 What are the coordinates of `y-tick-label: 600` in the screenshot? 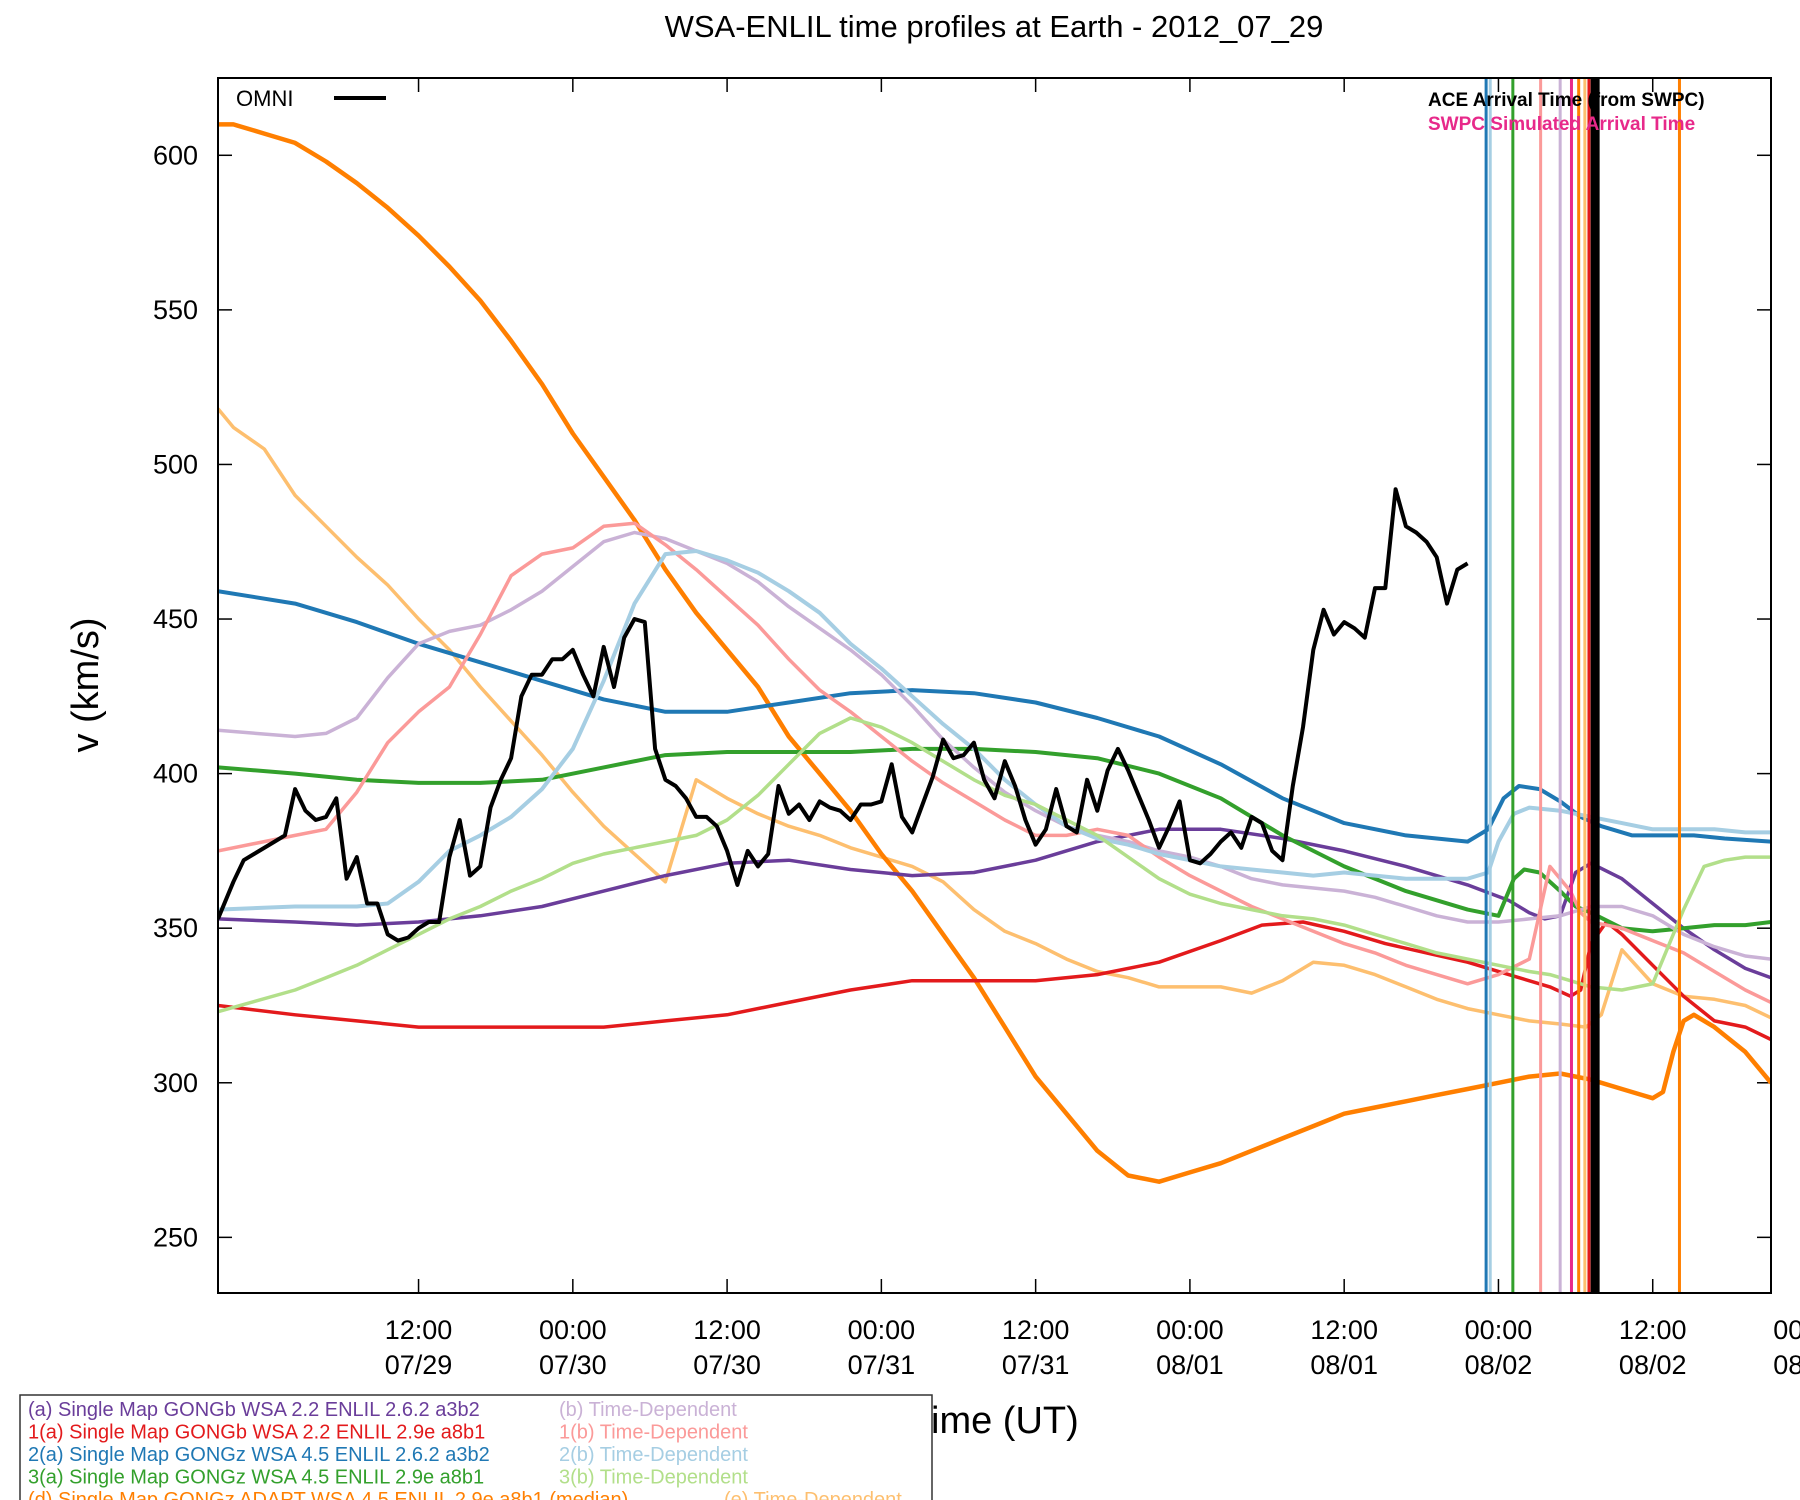 It's located at (175, 155).